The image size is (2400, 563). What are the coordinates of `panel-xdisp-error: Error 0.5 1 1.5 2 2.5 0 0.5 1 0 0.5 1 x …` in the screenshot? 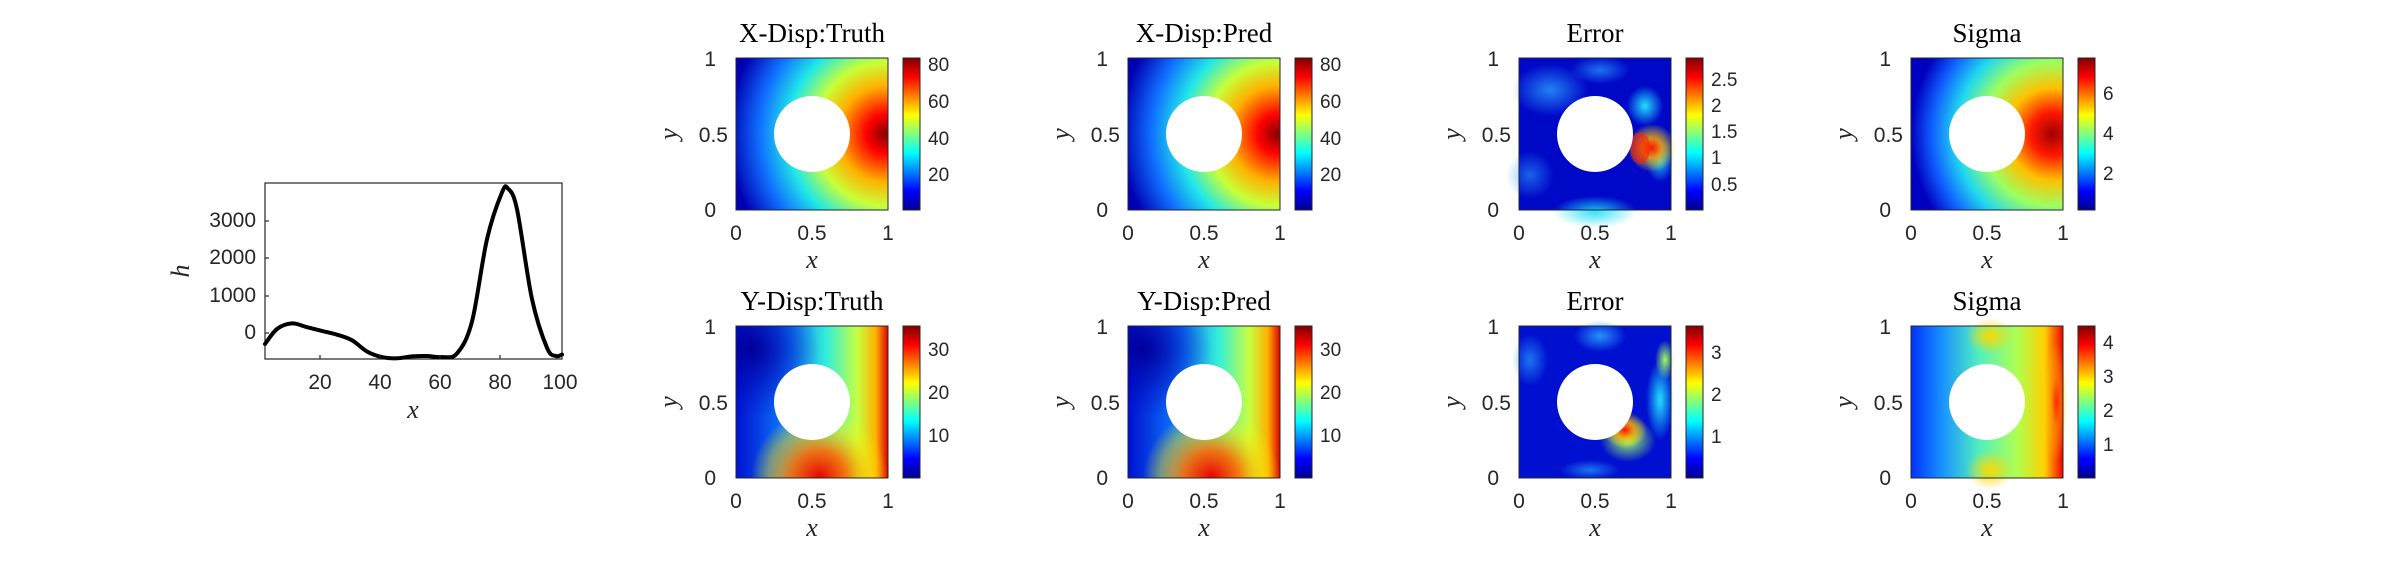 It's located at (1587, 146).